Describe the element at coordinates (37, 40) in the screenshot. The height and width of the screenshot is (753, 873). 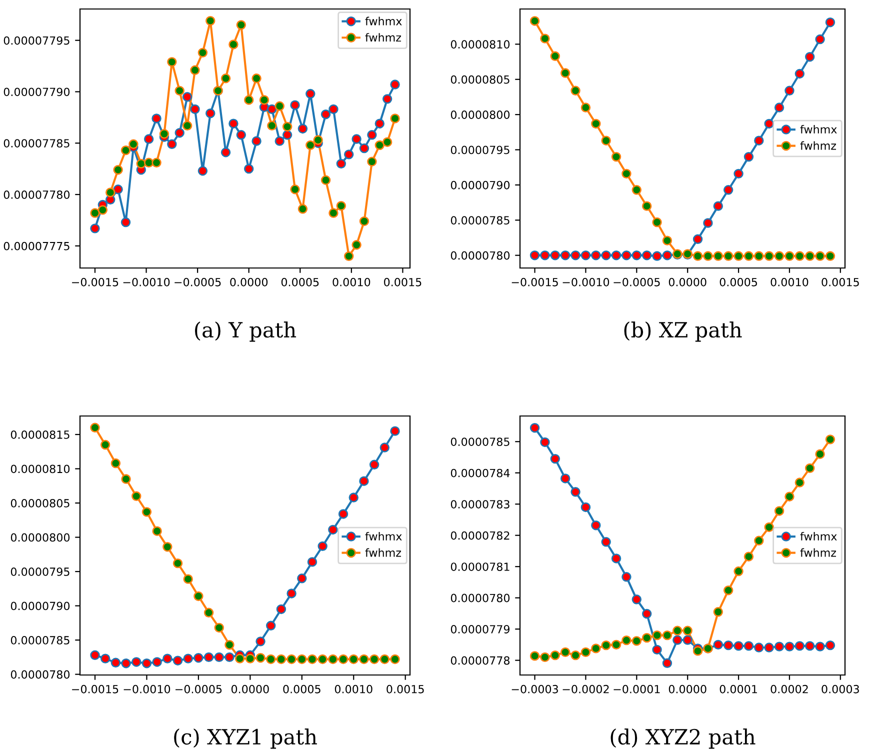
I see `y-tick-label: 0.00007795` at that location.